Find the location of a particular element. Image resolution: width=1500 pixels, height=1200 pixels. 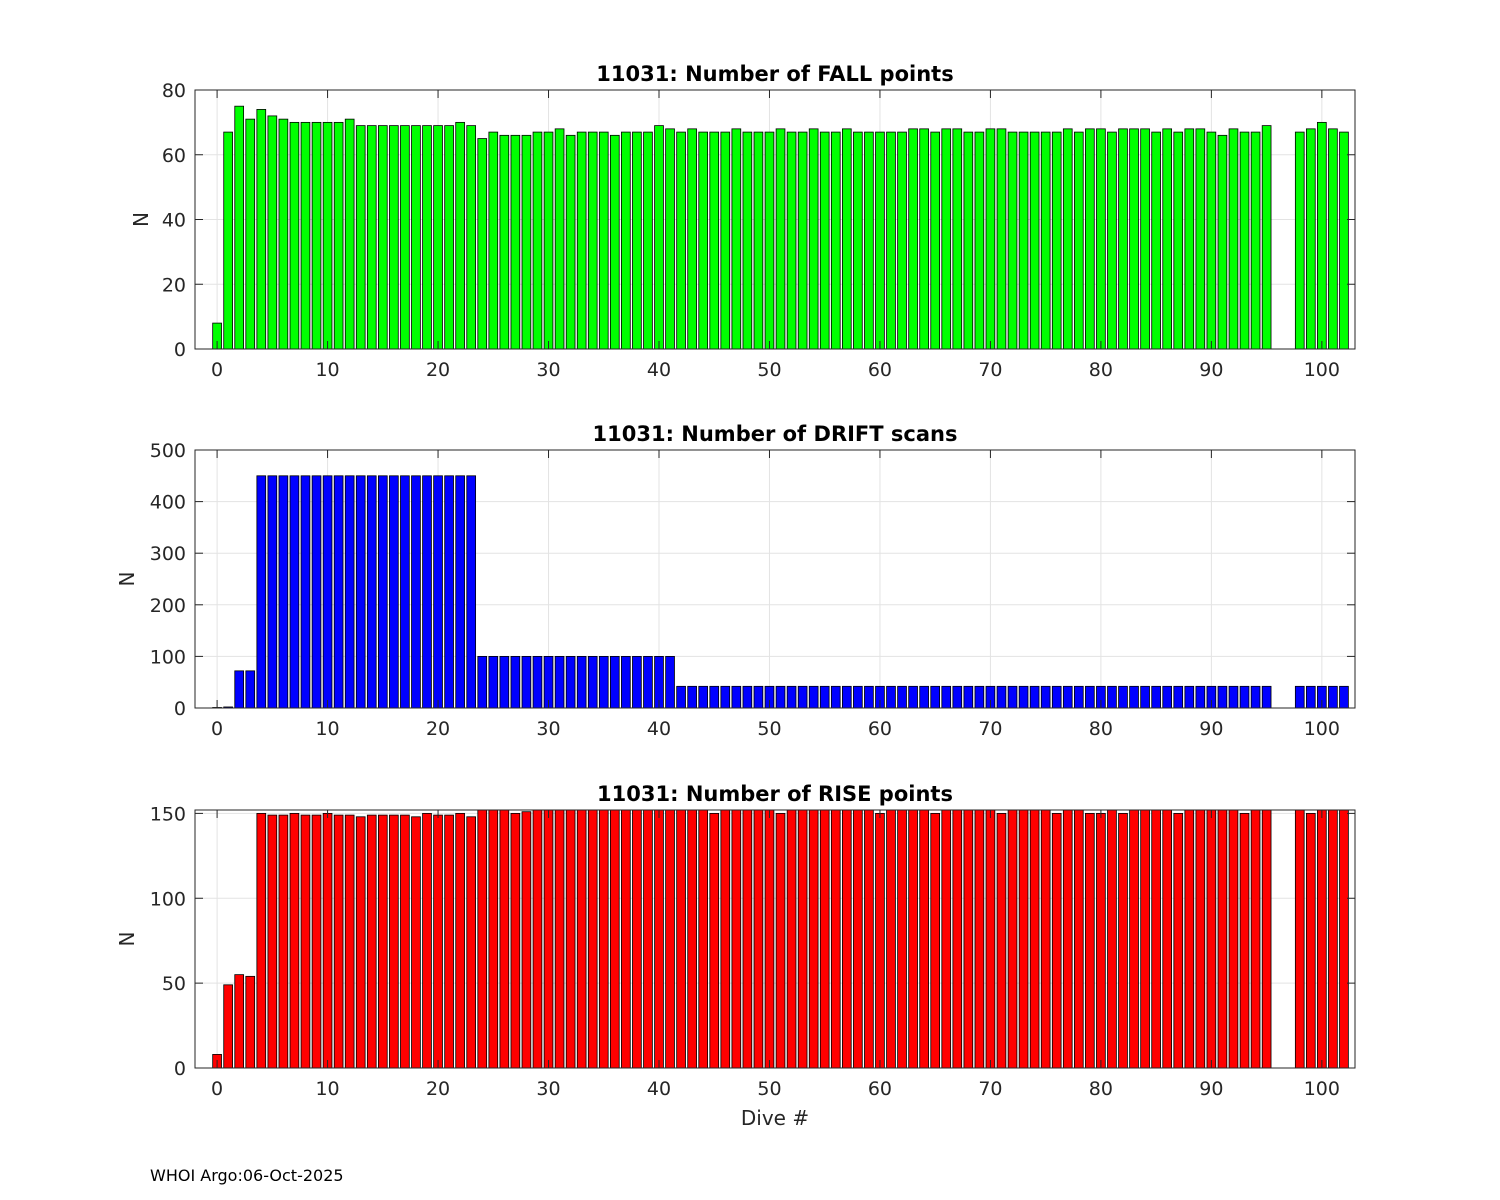

y-tick-label: 60 is located at coordinates (174, 156).